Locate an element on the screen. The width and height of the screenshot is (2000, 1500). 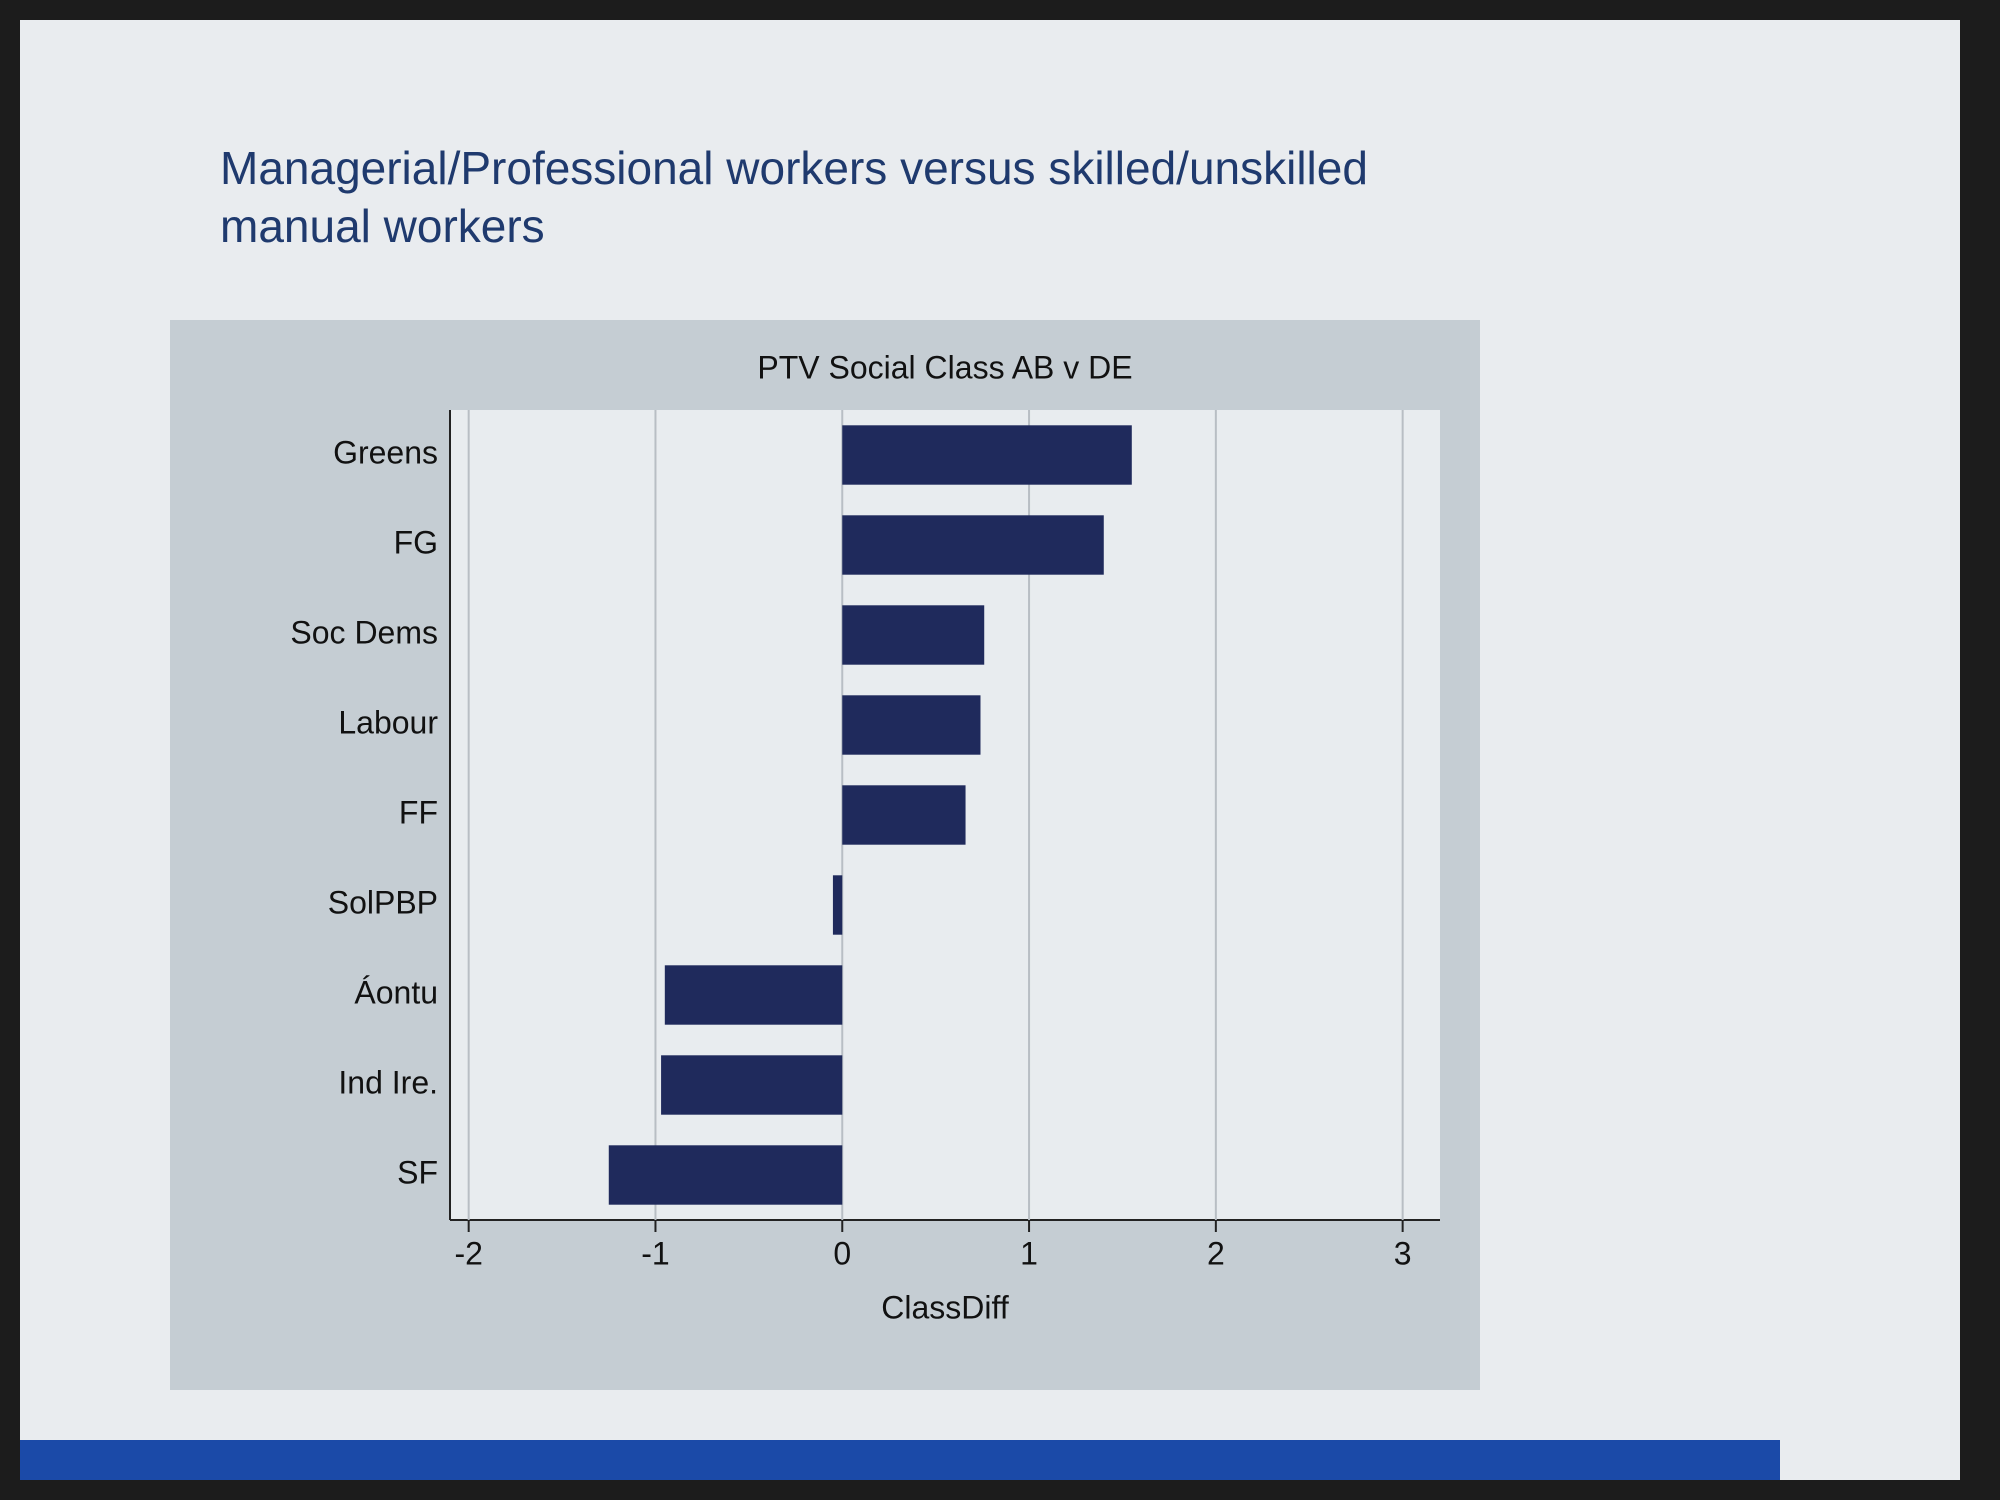
x-tick-label: 0 is located at coordinates (842, 1253).